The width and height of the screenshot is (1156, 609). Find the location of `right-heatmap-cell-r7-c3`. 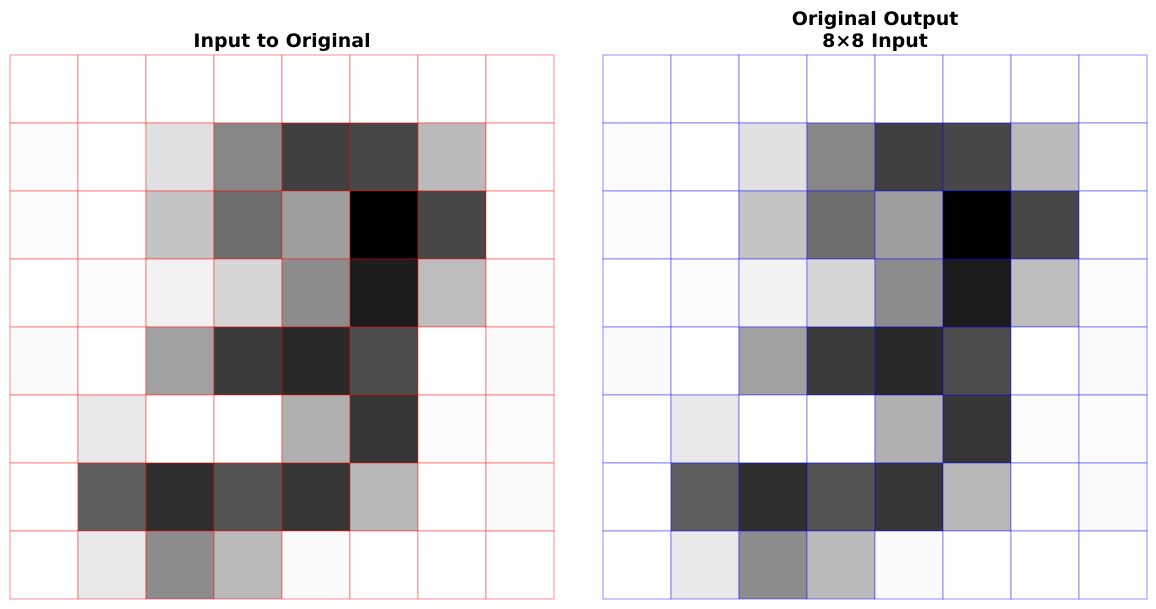

right-heatmap-cell-r7-c3 is located at coordinates (841, 565).